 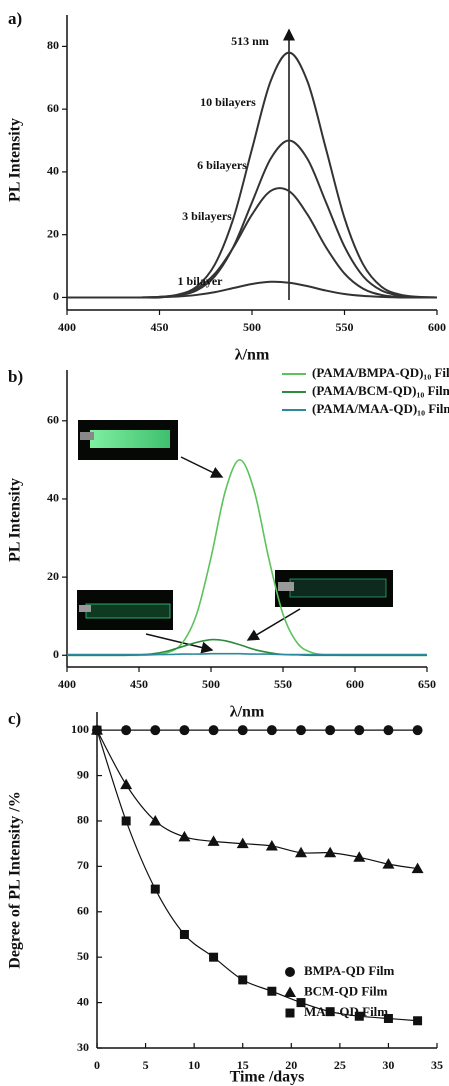 What do you see at coordinates (80, 729) in the screenshot?
I see `y-tick-label: 100` at bounding box center [80, 729].